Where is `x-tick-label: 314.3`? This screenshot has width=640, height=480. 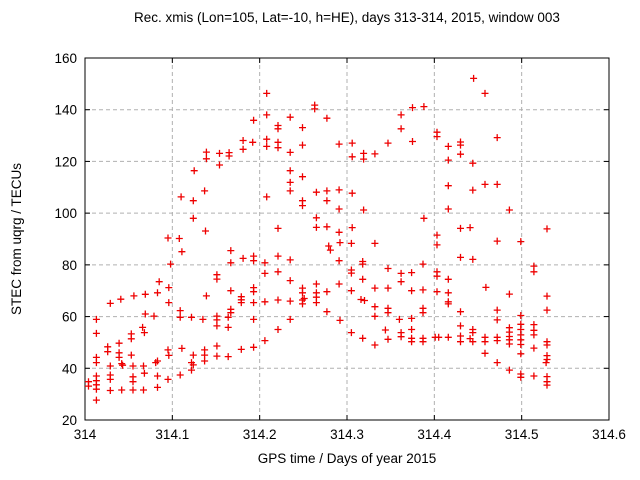
x-tick-label: 314.3 is located at coordinates (347, 434).